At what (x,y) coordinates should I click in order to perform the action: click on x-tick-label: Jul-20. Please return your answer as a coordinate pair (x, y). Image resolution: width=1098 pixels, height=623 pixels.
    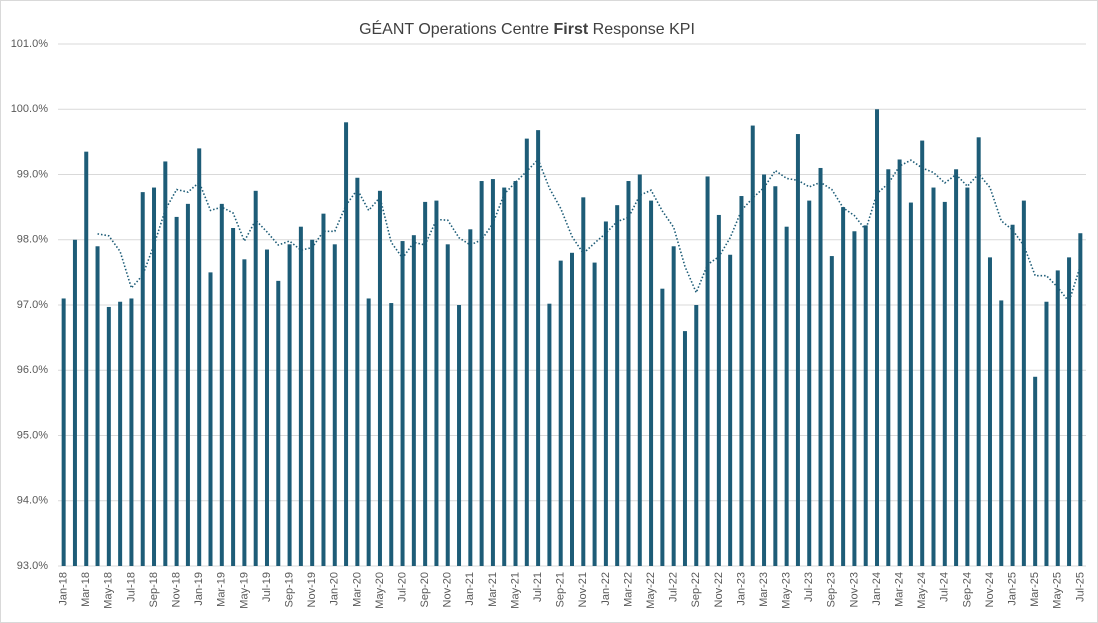
    Looking at the image, I should click on (402, 587).